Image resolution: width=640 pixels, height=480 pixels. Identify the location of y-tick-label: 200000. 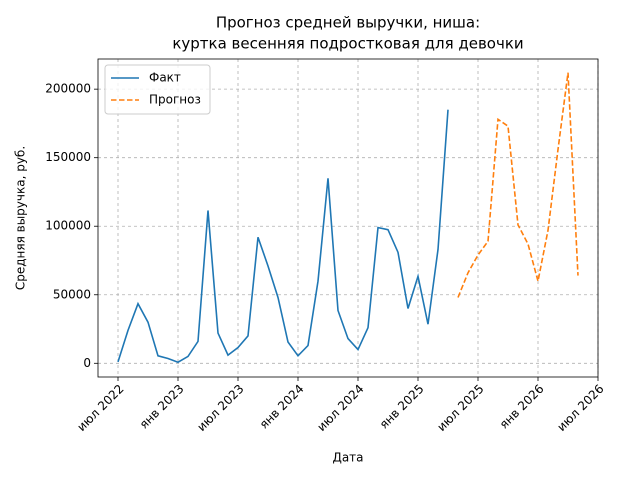
(68, 89).